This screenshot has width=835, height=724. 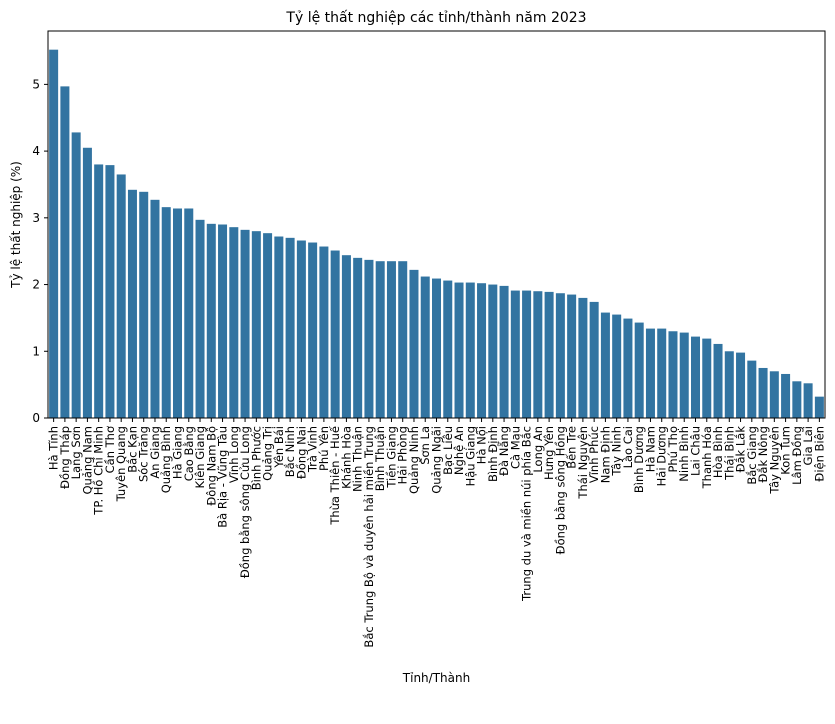 I want to click on x-tick-label-0: Hà Tĩnh, so click(x=54, y=448).